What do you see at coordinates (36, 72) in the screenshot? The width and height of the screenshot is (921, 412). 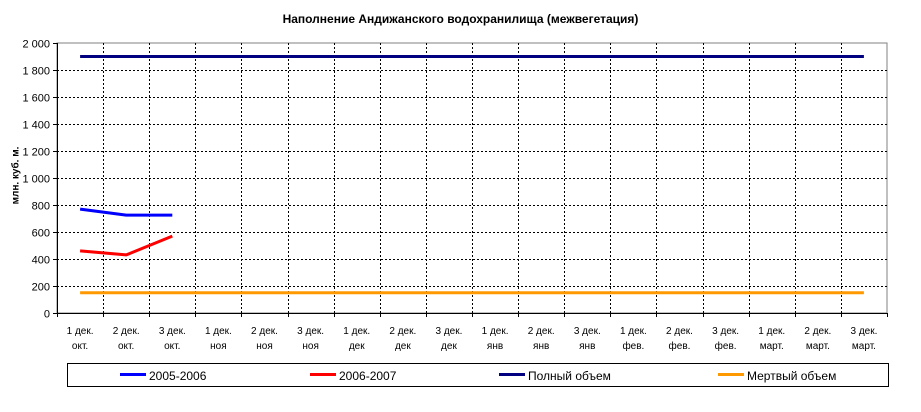 I see `y-tick-label: 1 800` at bounding box center [36, 72].